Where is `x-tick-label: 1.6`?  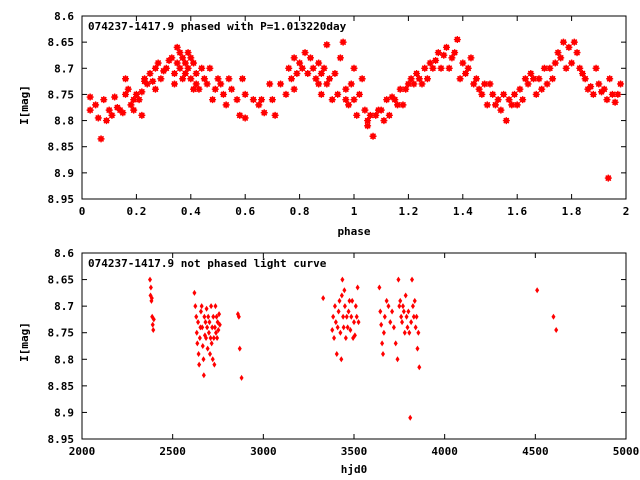 x-tick-label: 1.6 is located at coordinates (517, 211).